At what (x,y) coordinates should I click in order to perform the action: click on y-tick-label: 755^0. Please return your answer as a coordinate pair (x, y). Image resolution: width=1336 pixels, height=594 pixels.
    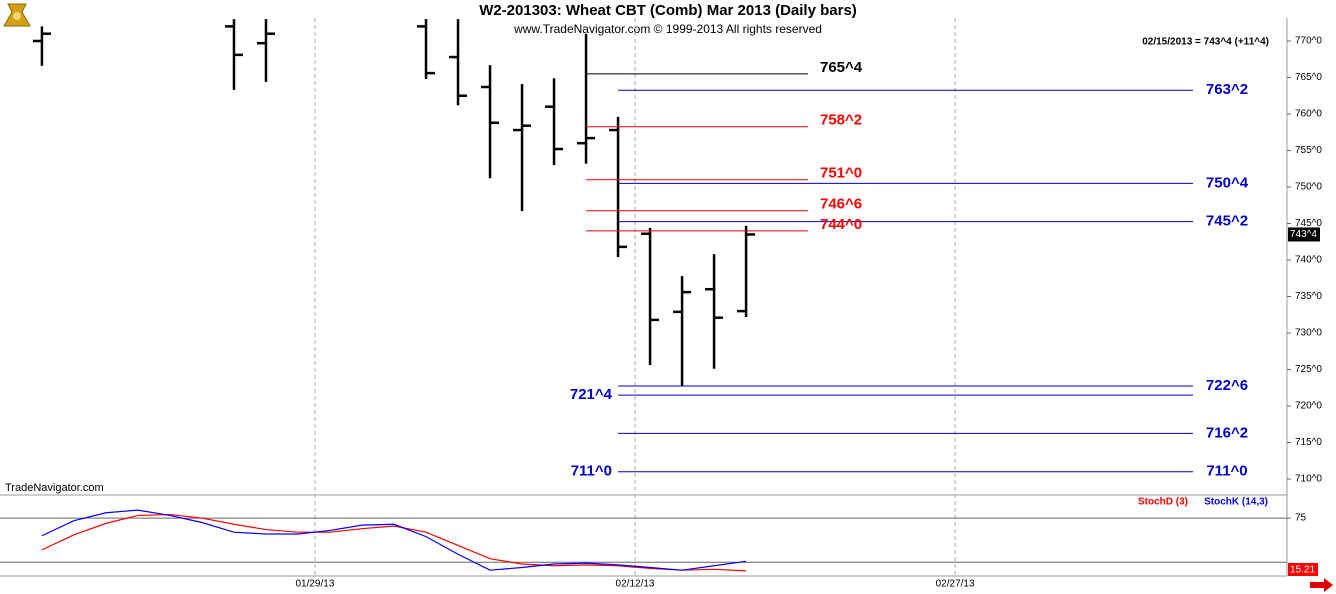
    Looking at the image, I should click on (1308, 150).